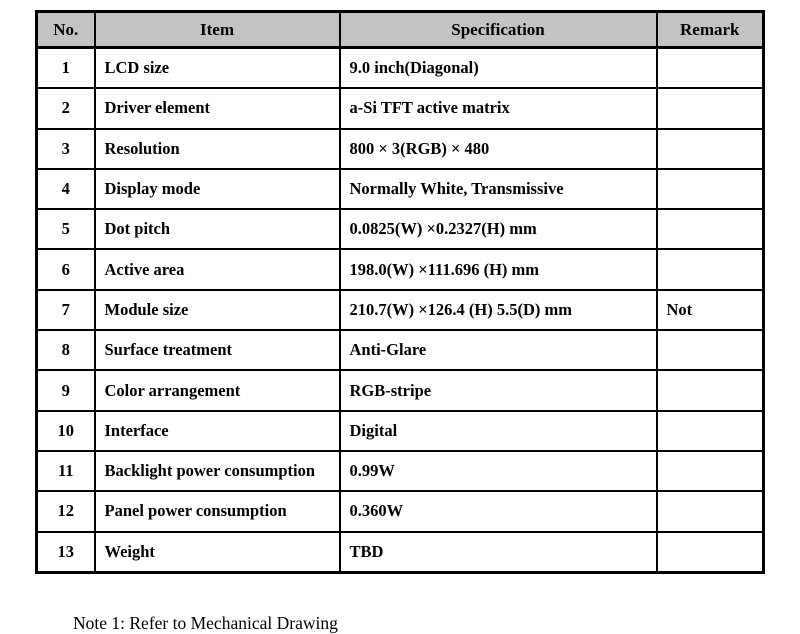 This screenshot has width=800, height=634. Describe the element at coordinates (217, 390) in the screenshot. I see `cell-item: Color arrangement` at that location.